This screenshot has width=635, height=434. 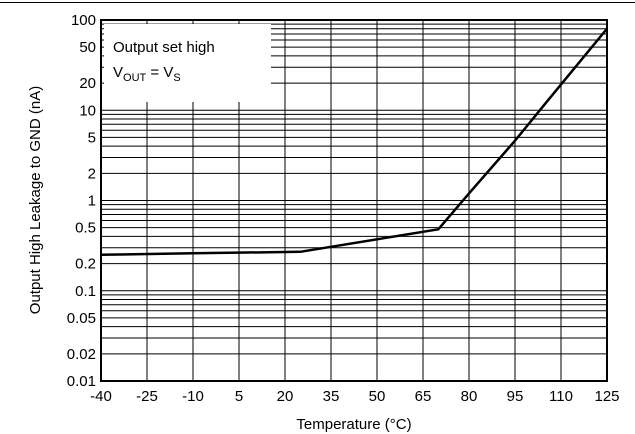 I want to click on x-tick-label: 80, so click(x=469, y=396).